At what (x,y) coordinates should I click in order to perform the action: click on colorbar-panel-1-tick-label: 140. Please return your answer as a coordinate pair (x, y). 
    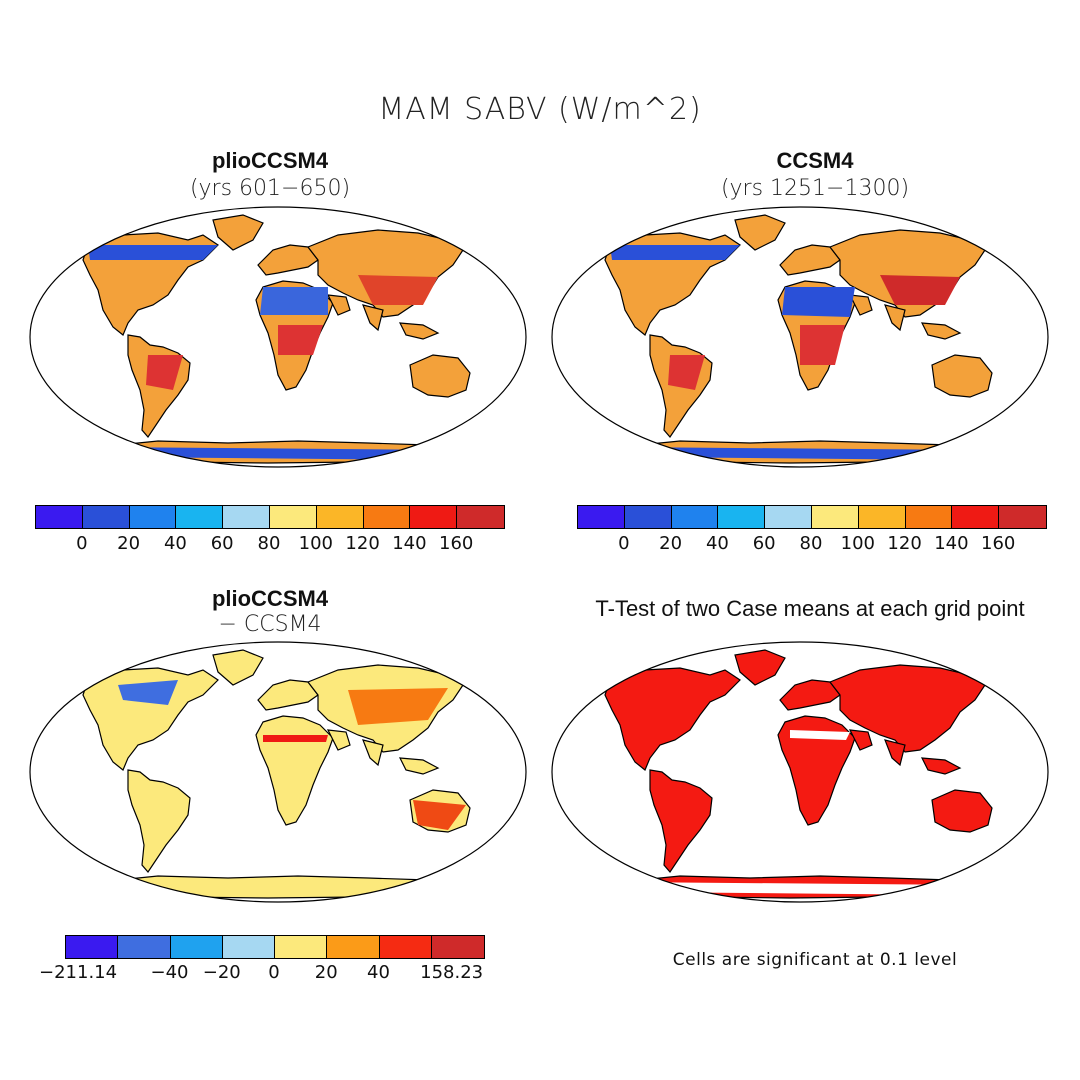
    Looking at the image, I should click on (409, 543).